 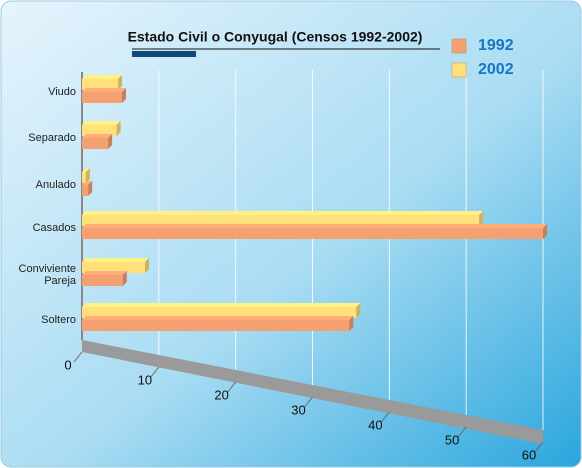 I want to click on x-tick-label: 0, so click(x=67, y=364).